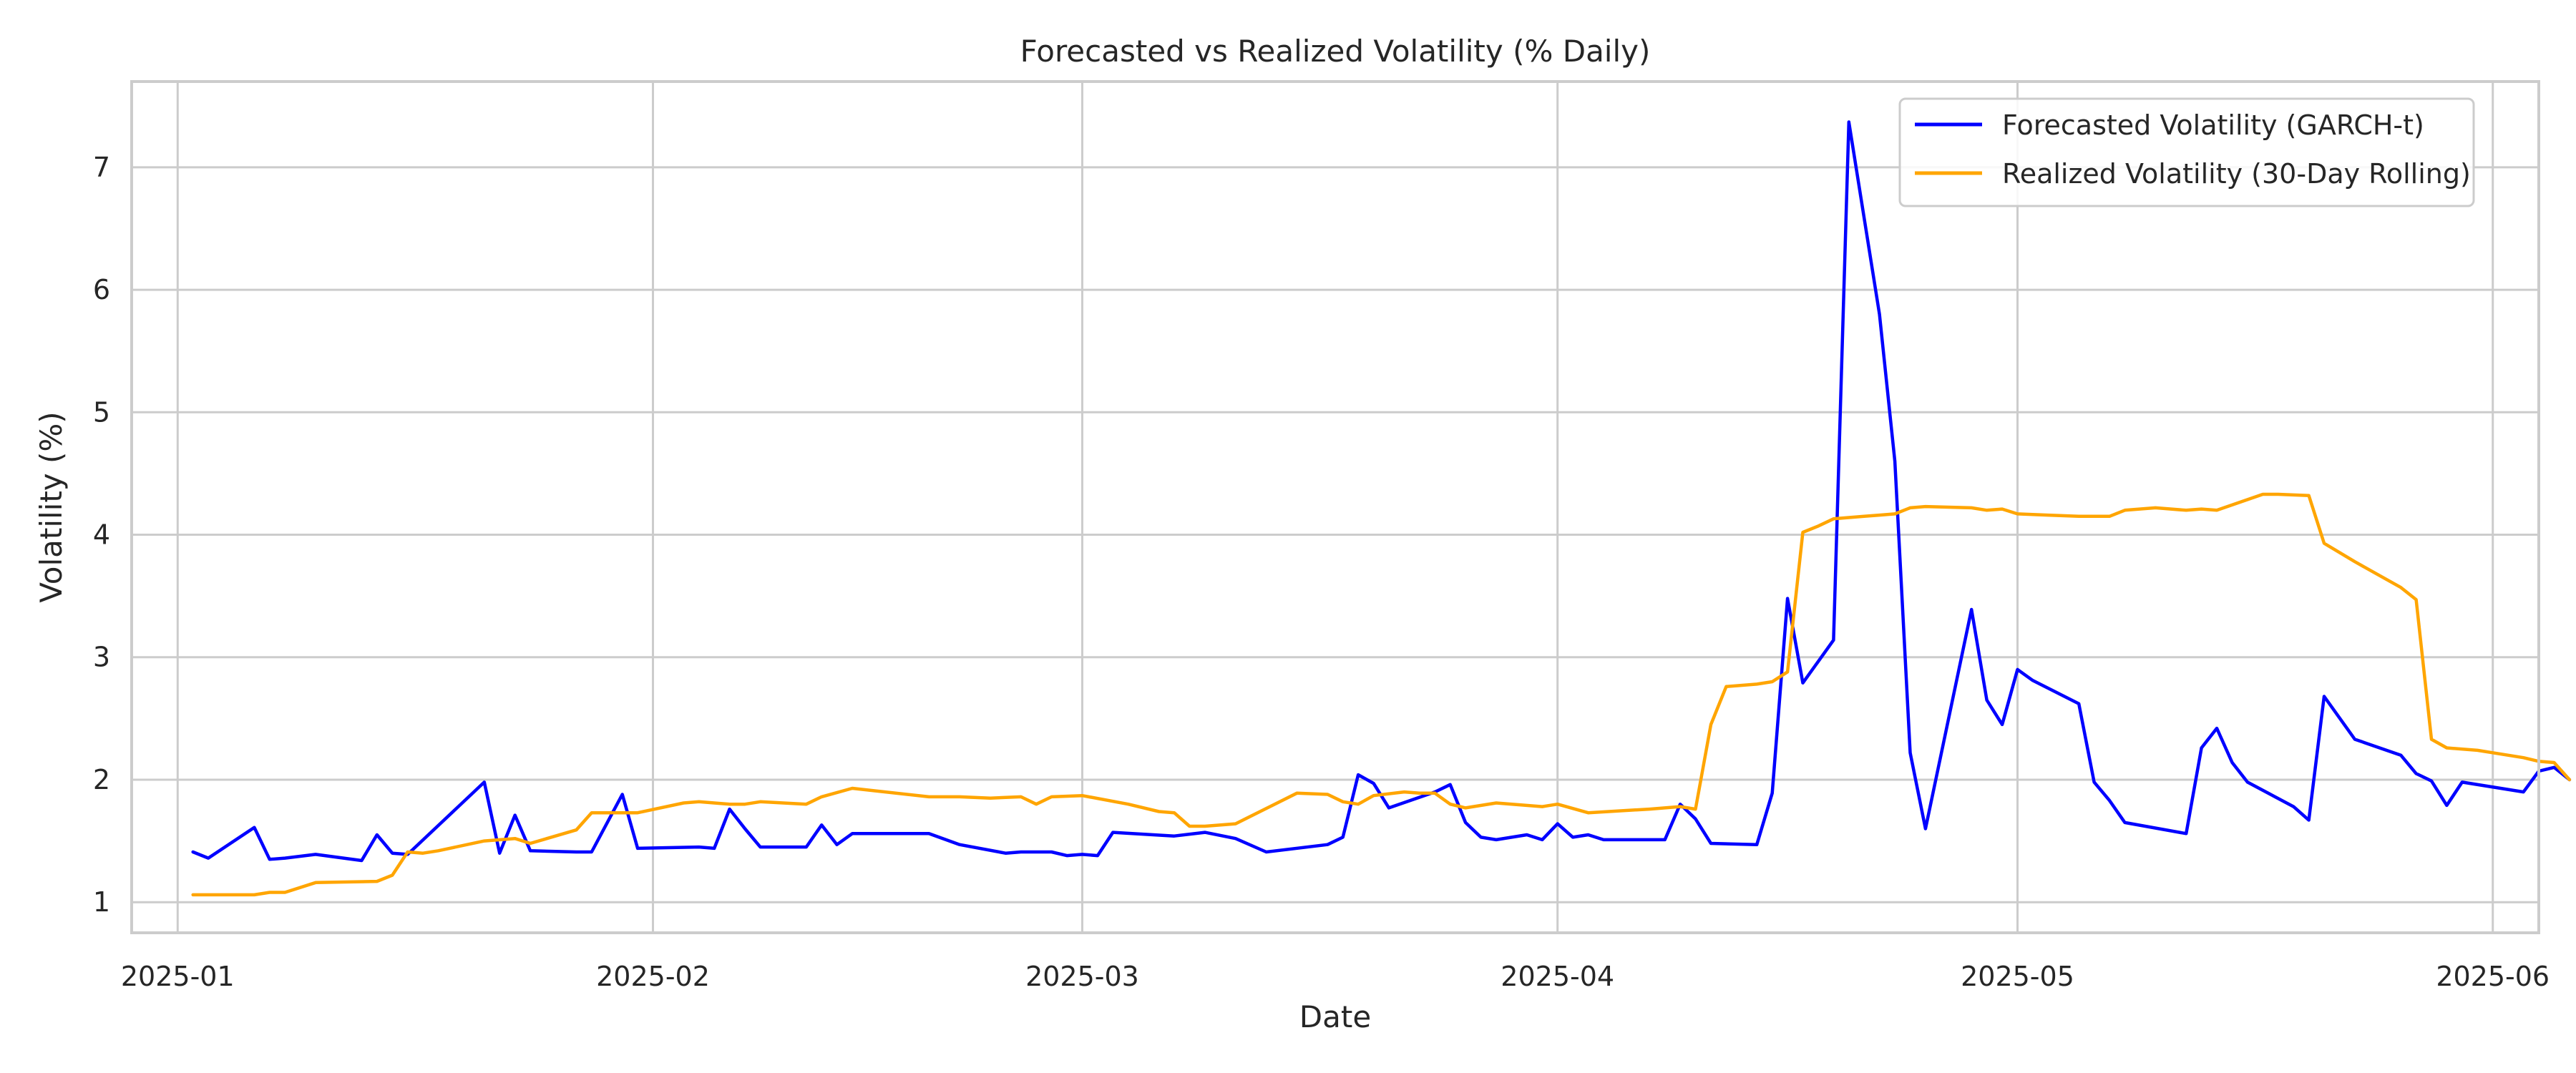  What do you see at coordinates (2236, 174) in the screenshot?
I see `legend-label-realized: Realized Volatility (30-Day Rolling)` at bounding box center [2236, 174].